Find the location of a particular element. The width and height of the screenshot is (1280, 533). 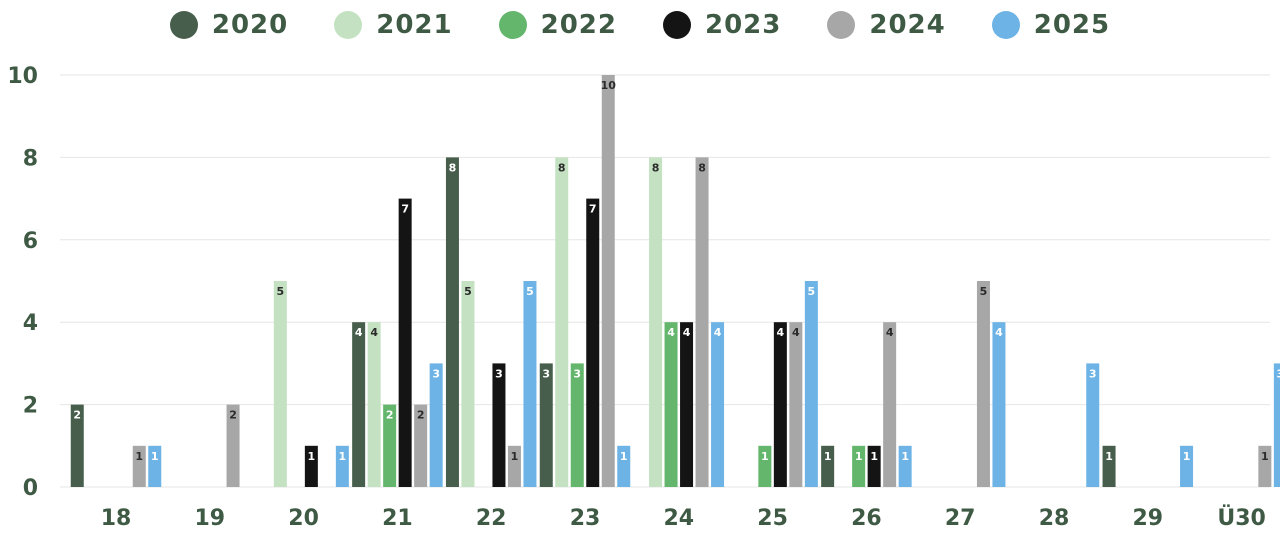

y-tick-label: 6 is located at coordinates (30, 241).